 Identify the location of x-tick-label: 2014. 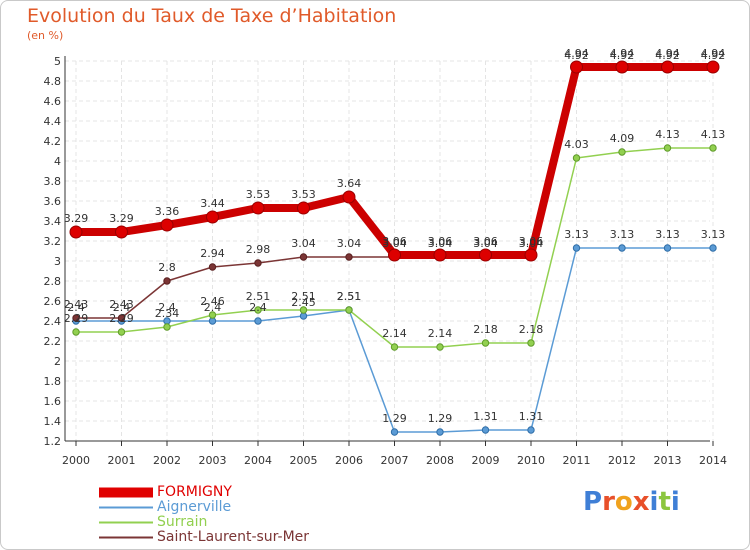
(713, 460).